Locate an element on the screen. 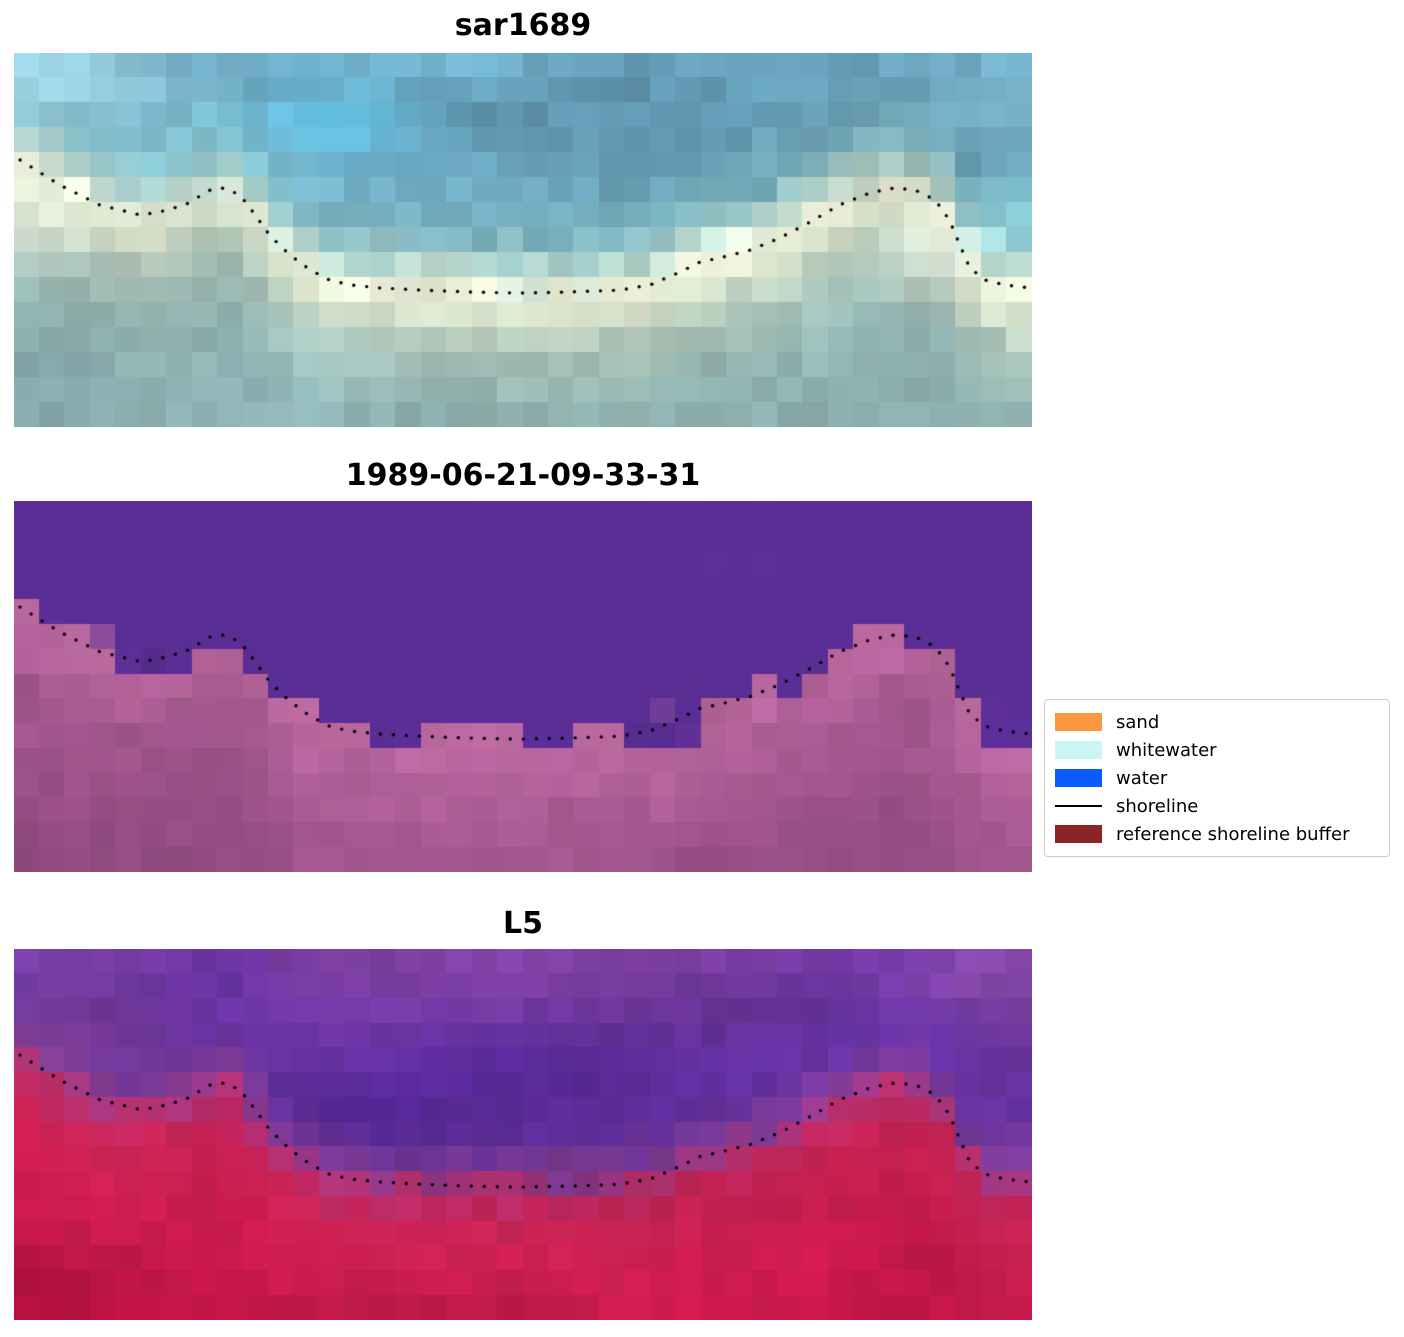 The height and width of the screenshot is (1337, 1404). legend-label-whitewater: whitewater is located at coordinates (1166, 750).